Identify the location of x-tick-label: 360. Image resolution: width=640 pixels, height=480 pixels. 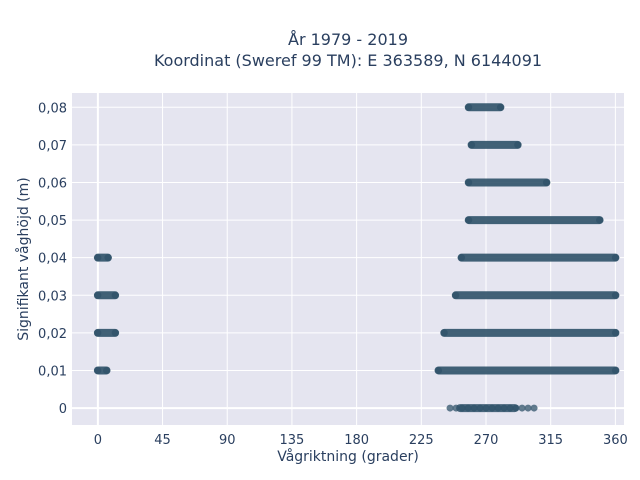
(615, 440).